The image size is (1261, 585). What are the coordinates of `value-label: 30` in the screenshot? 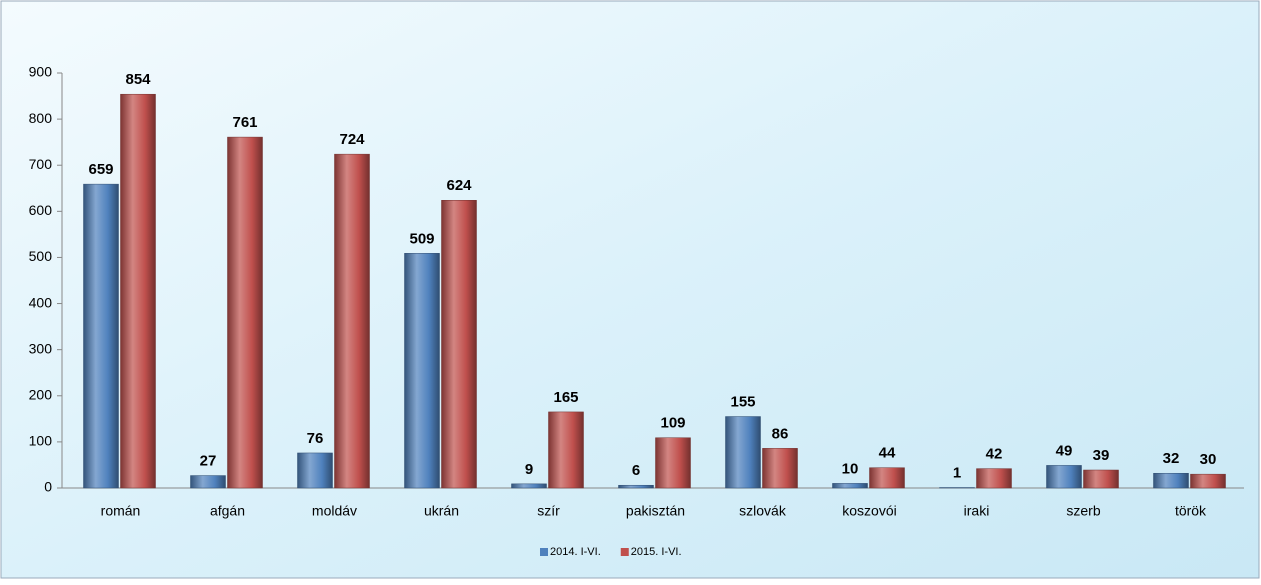 It's located at (1208, 459).